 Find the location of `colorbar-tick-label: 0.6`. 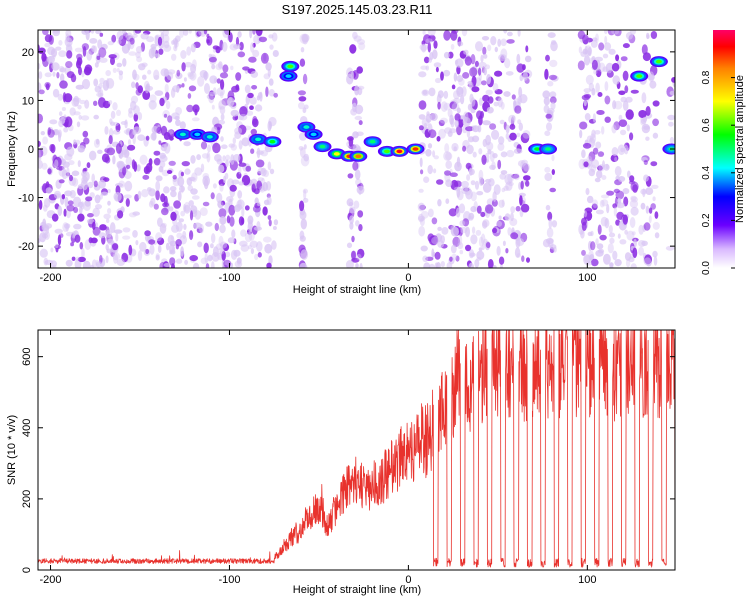

colorbar-tick-label: 0.6 is located at coordinates (706, 125).